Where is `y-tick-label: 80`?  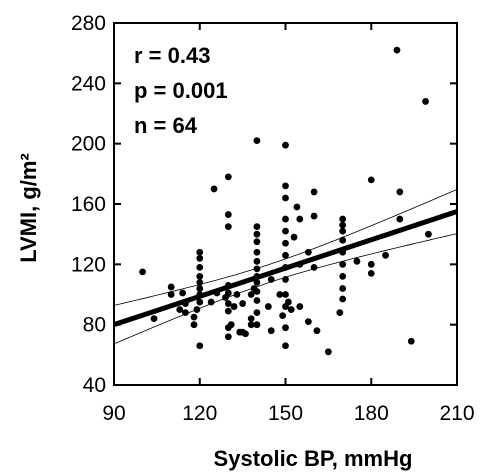
y-tick-label: 80 is located at coordinates (94, 325).